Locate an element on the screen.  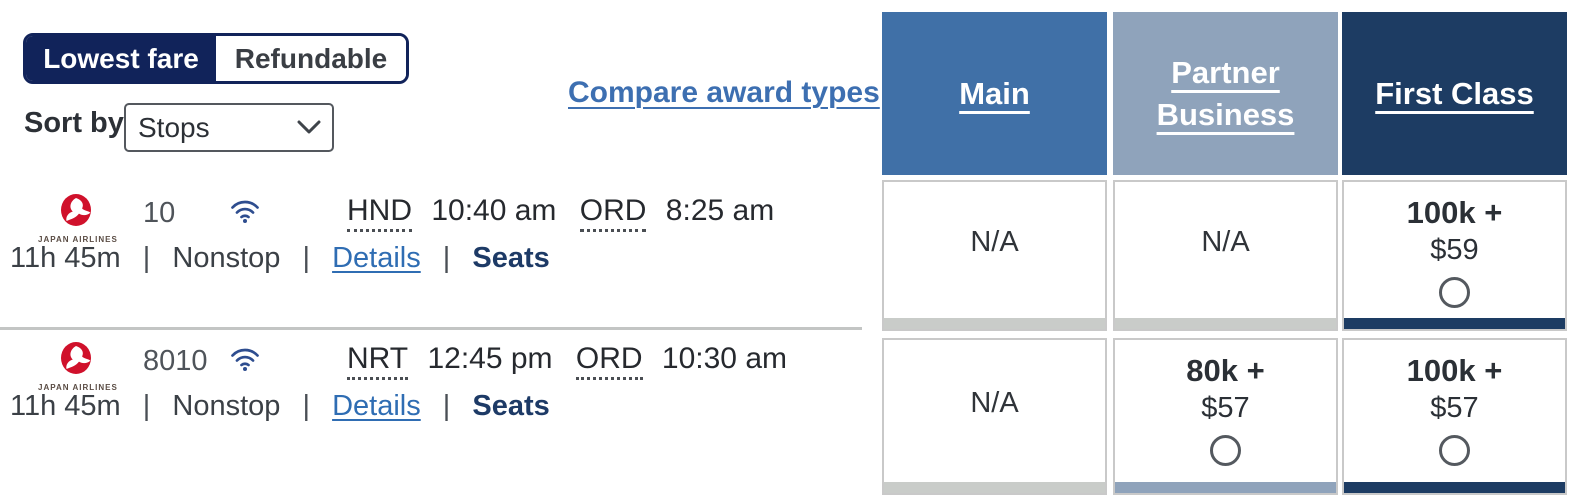
fare-cell-main-row1: N/A is located at coordinates (994, 255).